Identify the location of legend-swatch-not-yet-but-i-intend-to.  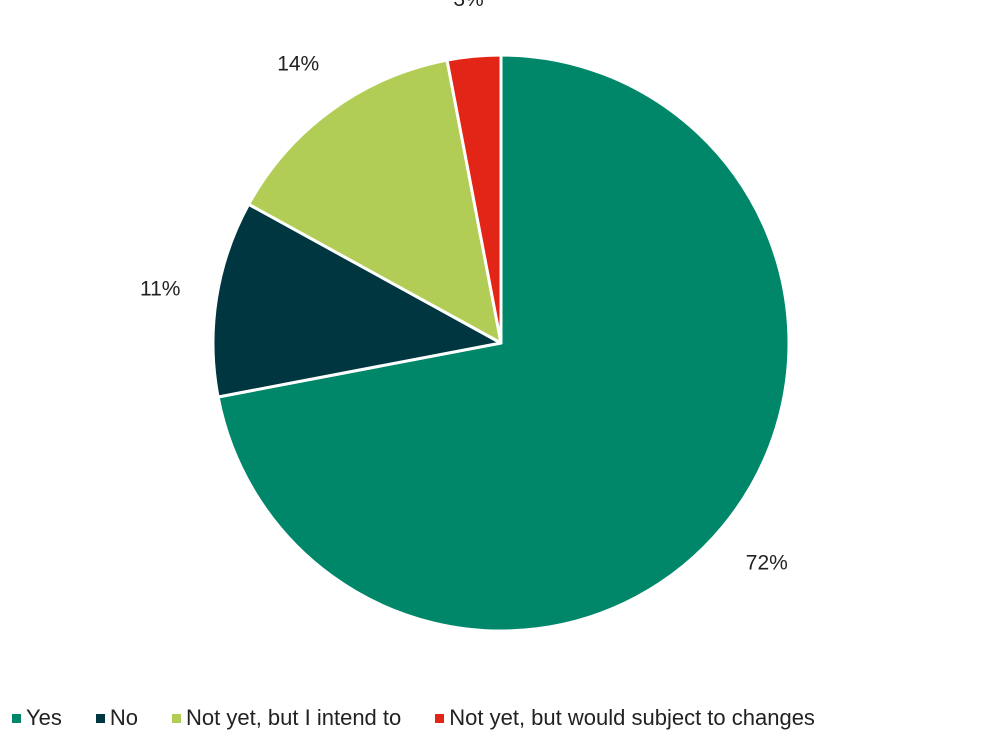
(177, 718).